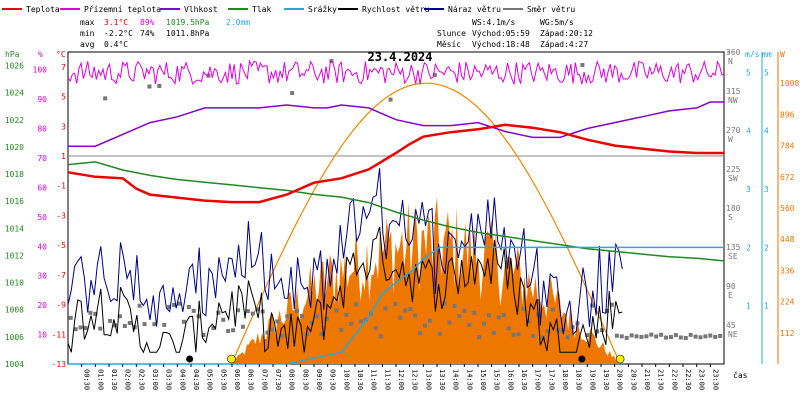  What do you see at coordinates (14, 364) in the screenshot?
I see `press-tick-11: 1004` at bounding box center [14, 364].